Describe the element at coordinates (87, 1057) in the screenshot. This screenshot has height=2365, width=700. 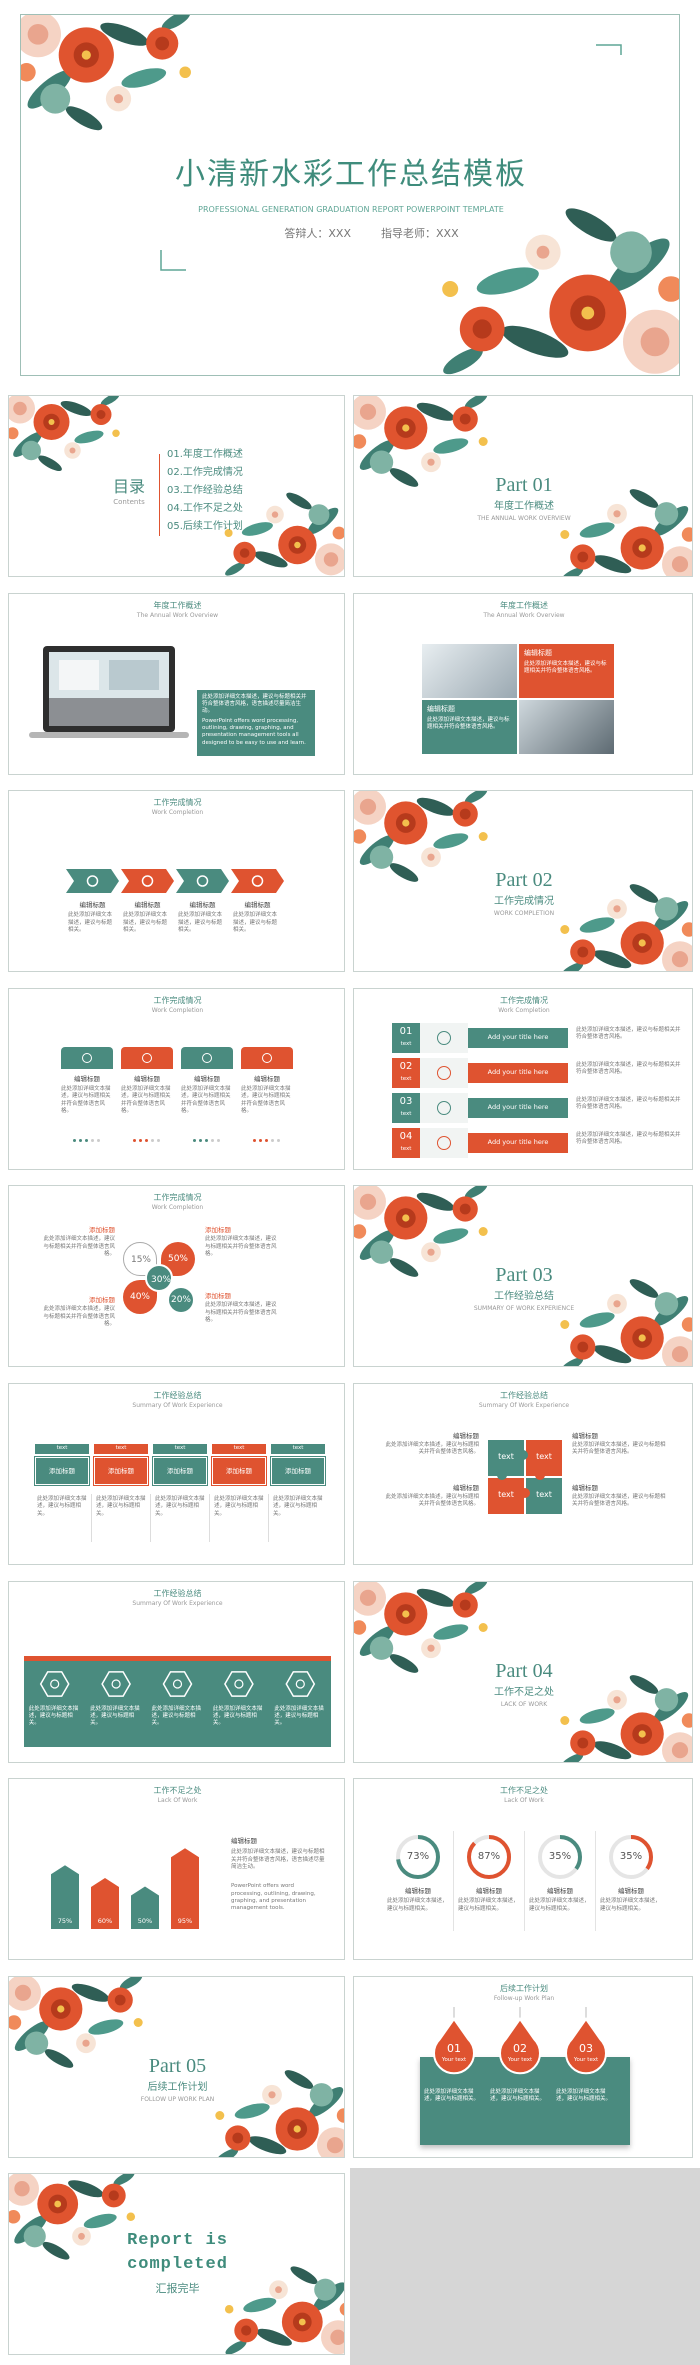
I see `card-icon` at that location.